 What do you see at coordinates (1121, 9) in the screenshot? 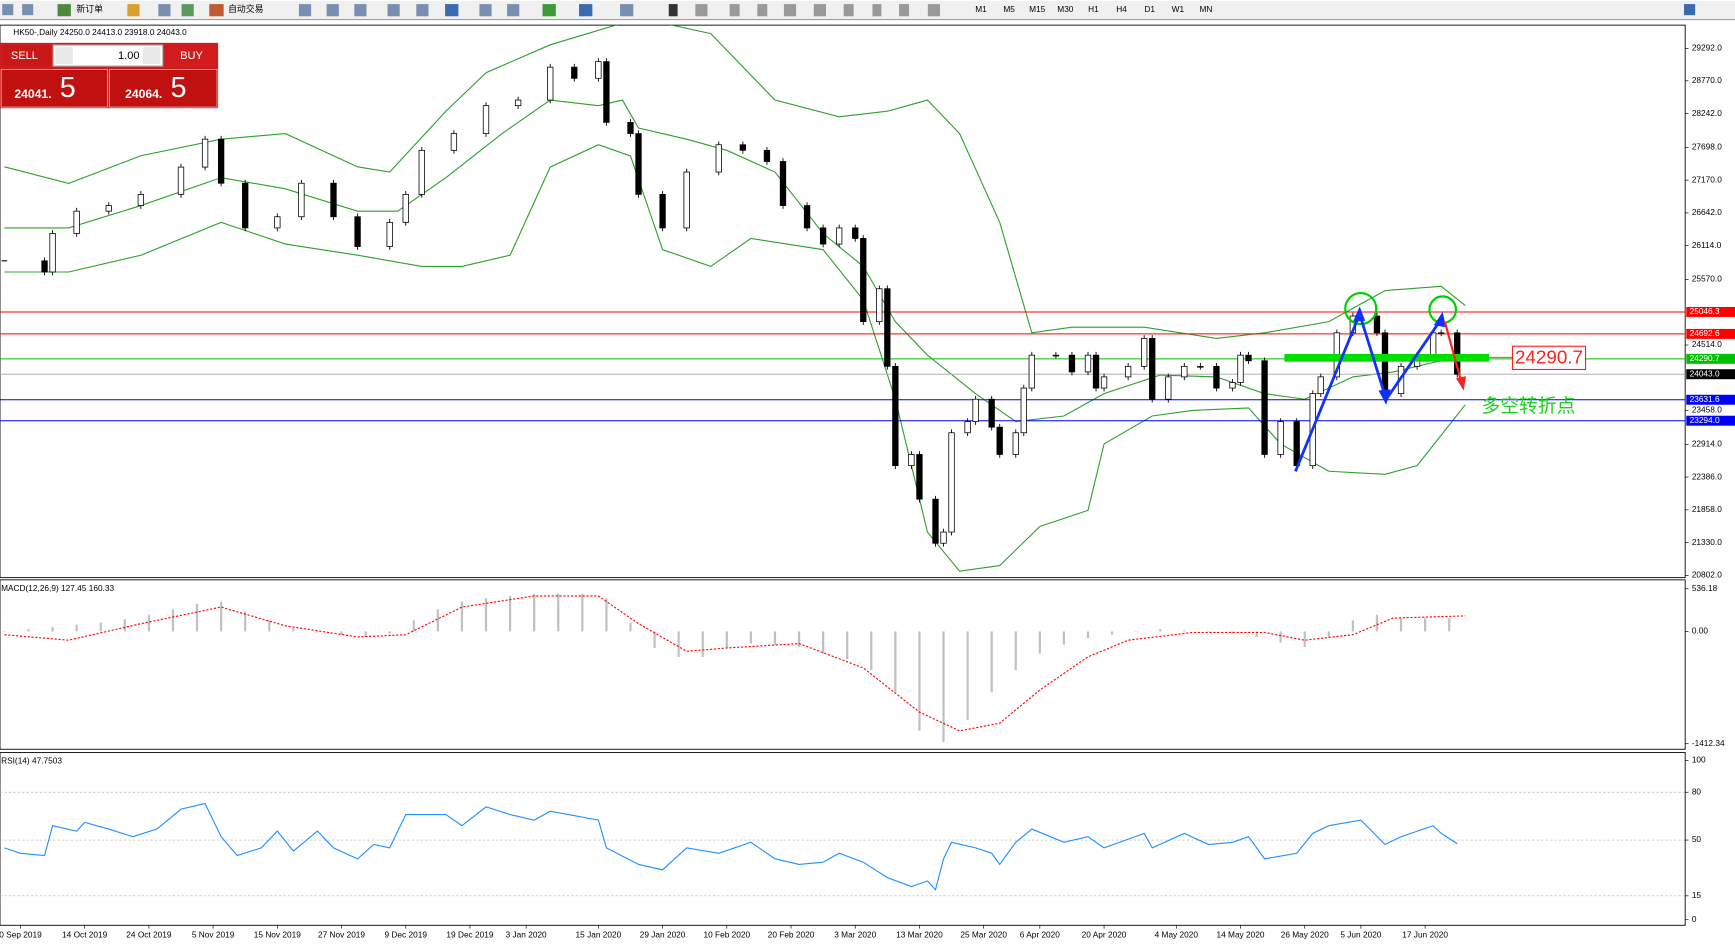
I see `timeframe-button: H4` at bounding box center [1121, 9].